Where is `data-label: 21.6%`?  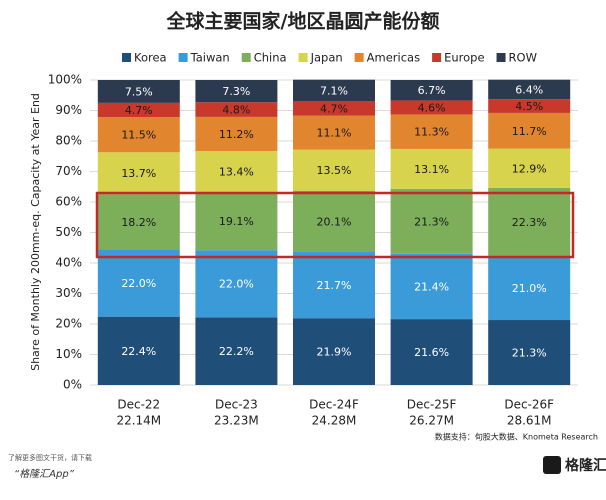
data-label: 21.6% is located at coordinates (431, 352).